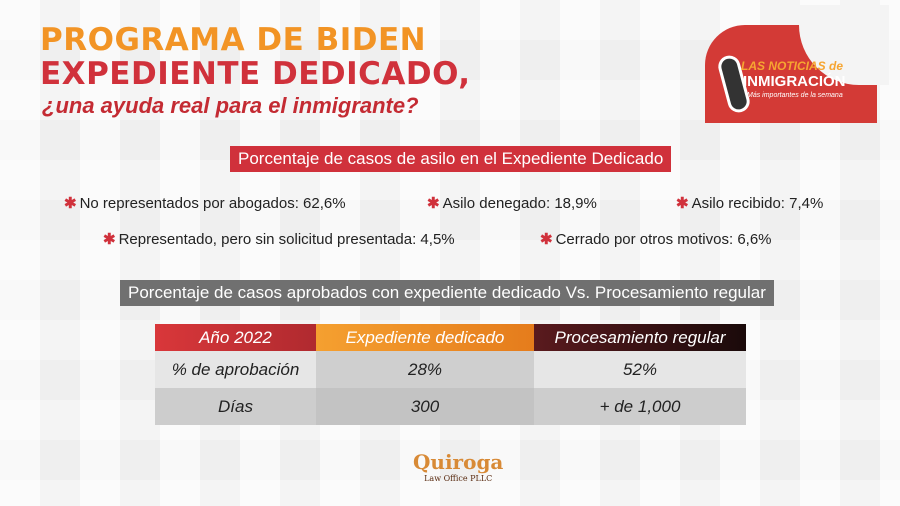 This screenshot has height=506, width=900. I want to click on title-line-1: PROGRAMA DE BIDEN, so click(233, 40).